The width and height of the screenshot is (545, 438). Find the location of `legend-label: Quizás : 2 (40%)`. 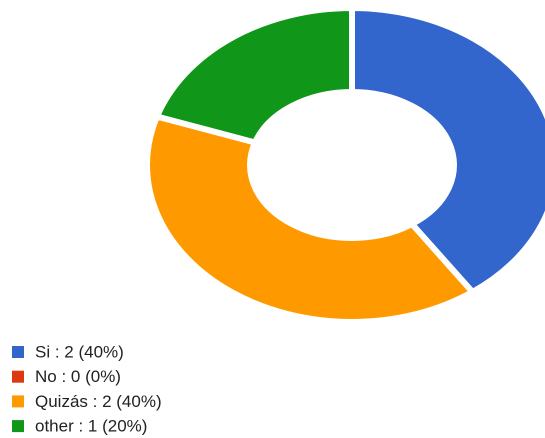

legend-label: Quizás : 2 (40%) is located at coordinates (98, 401).